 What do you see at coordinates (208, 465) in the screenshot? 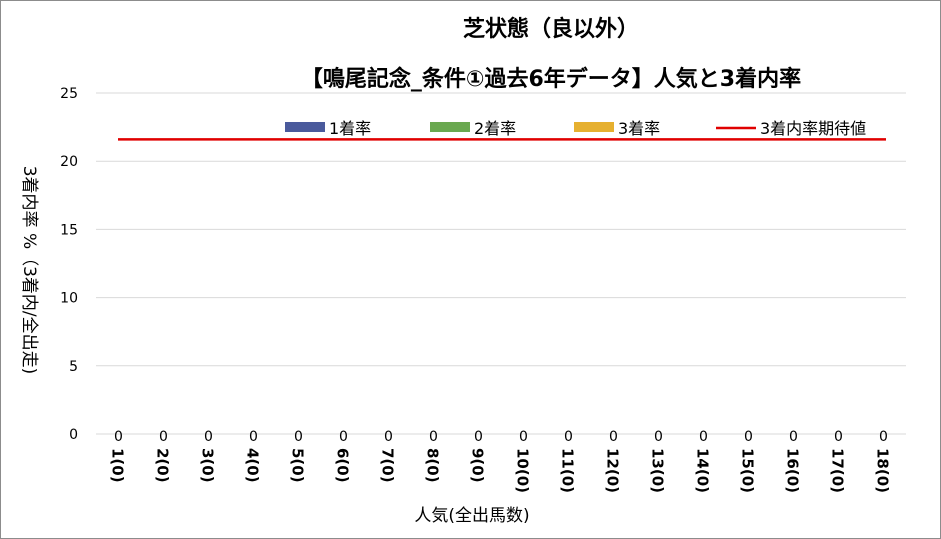
I see `x-tick-label: 3(0)` at bounding box center [208, 465].